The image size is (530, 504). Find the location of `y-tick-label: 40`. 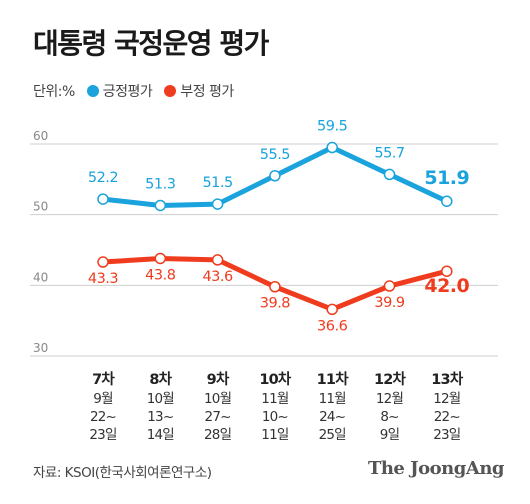

y-tick-label: 40 is located at coordinates (40, 277).